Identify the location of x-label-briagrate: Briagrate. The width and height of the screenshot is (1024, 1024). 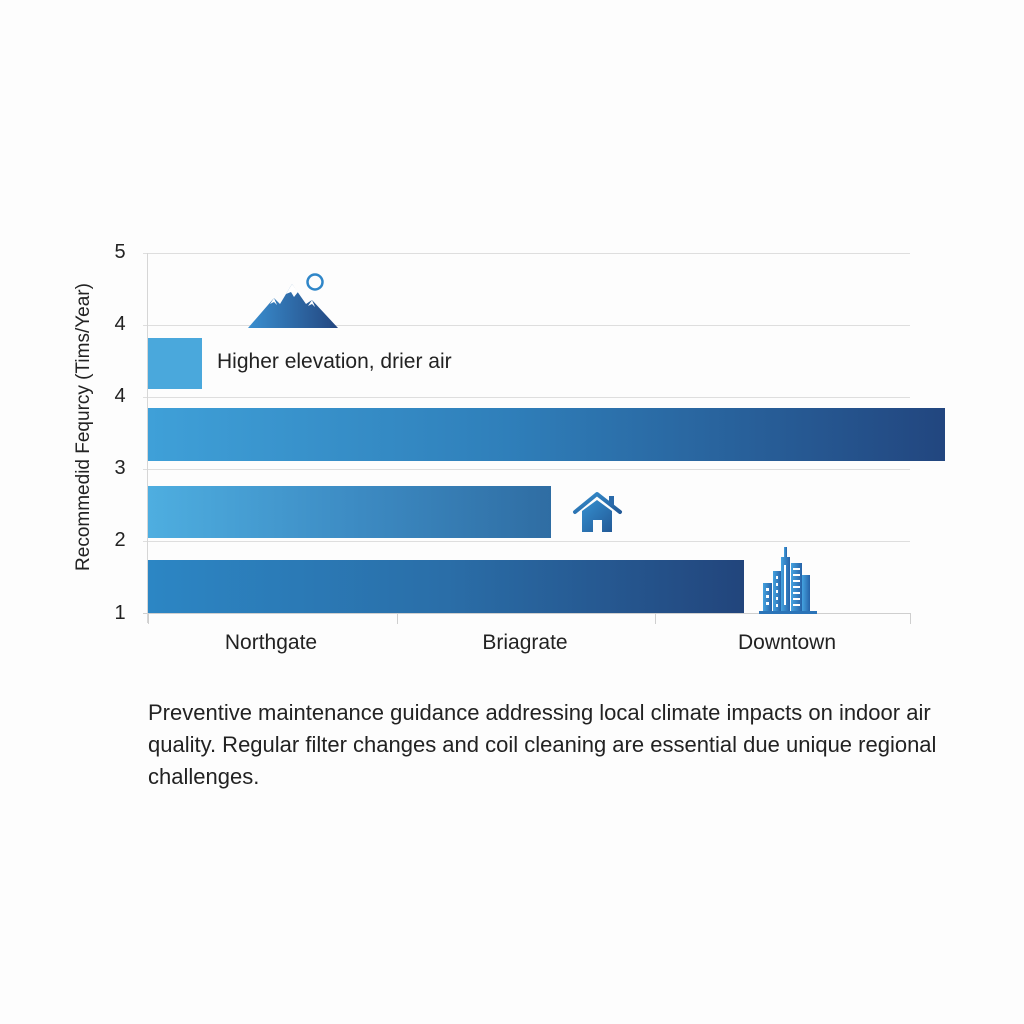
(525, 642).